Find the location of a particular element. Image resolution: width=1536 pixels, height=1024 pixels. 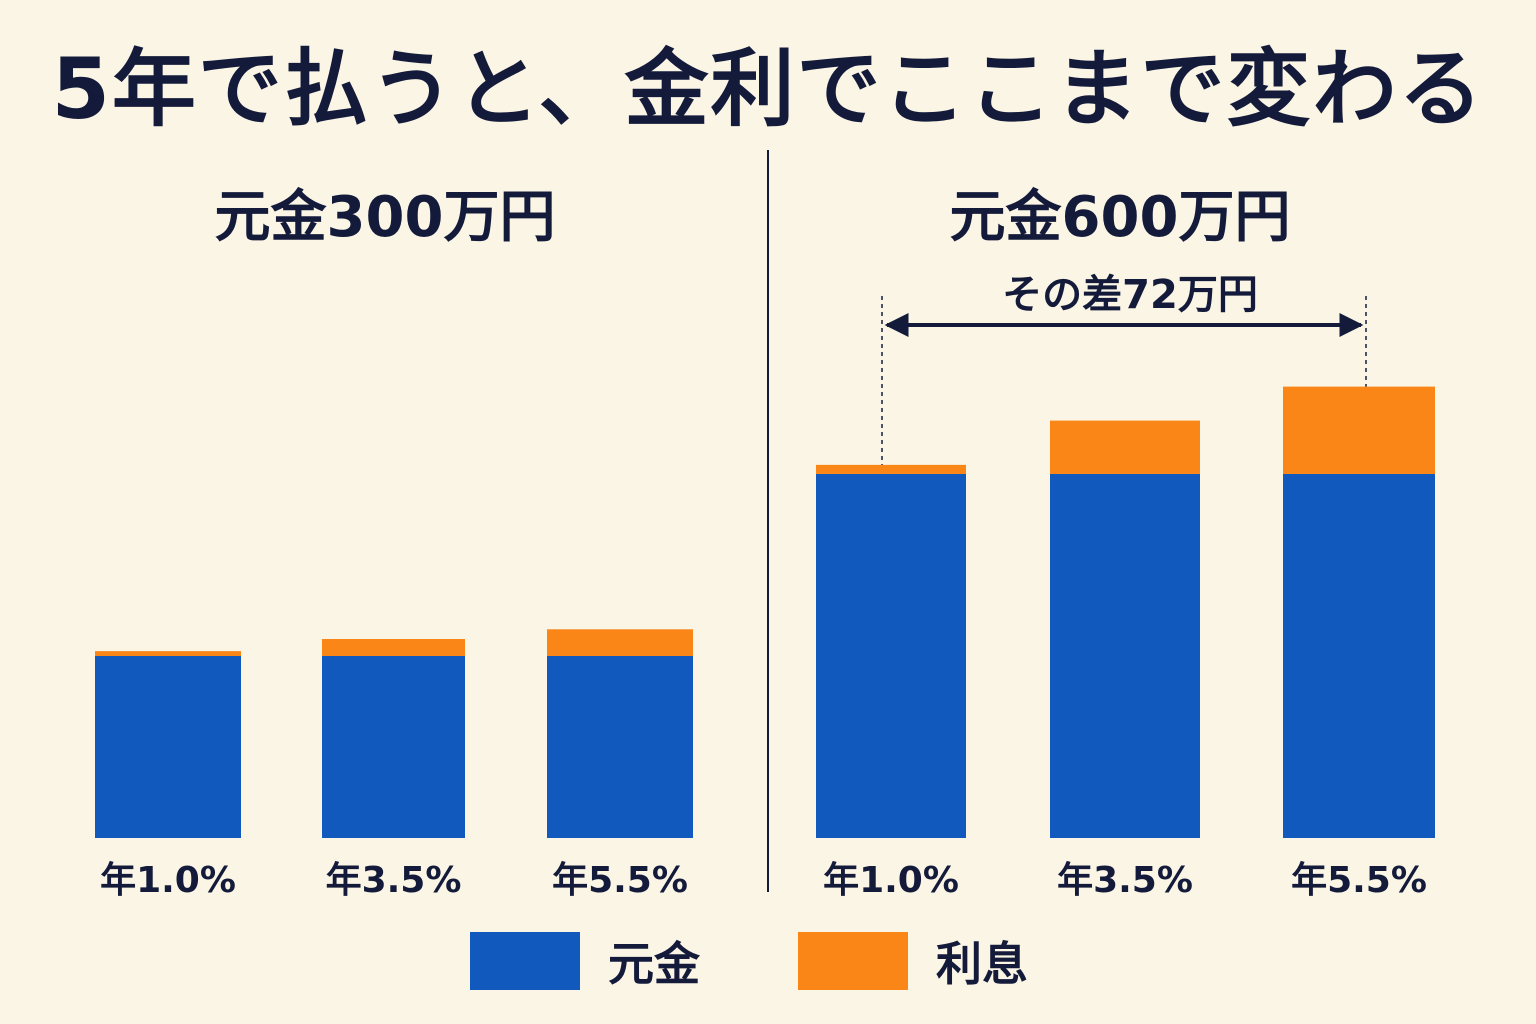

legend-swatch-interest is located at coordinates (853, 961).